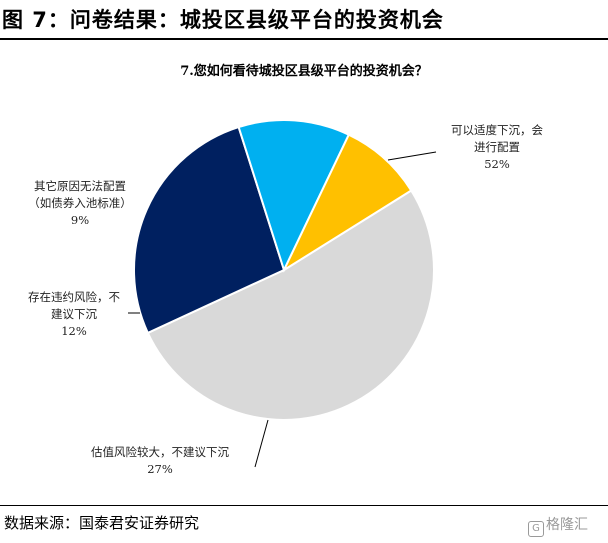 This screenshot has height=543, width=608. Describe the element at coordinates (567, 525) in the screenshot. I see `watermark-text: 格隆汇` at that location.